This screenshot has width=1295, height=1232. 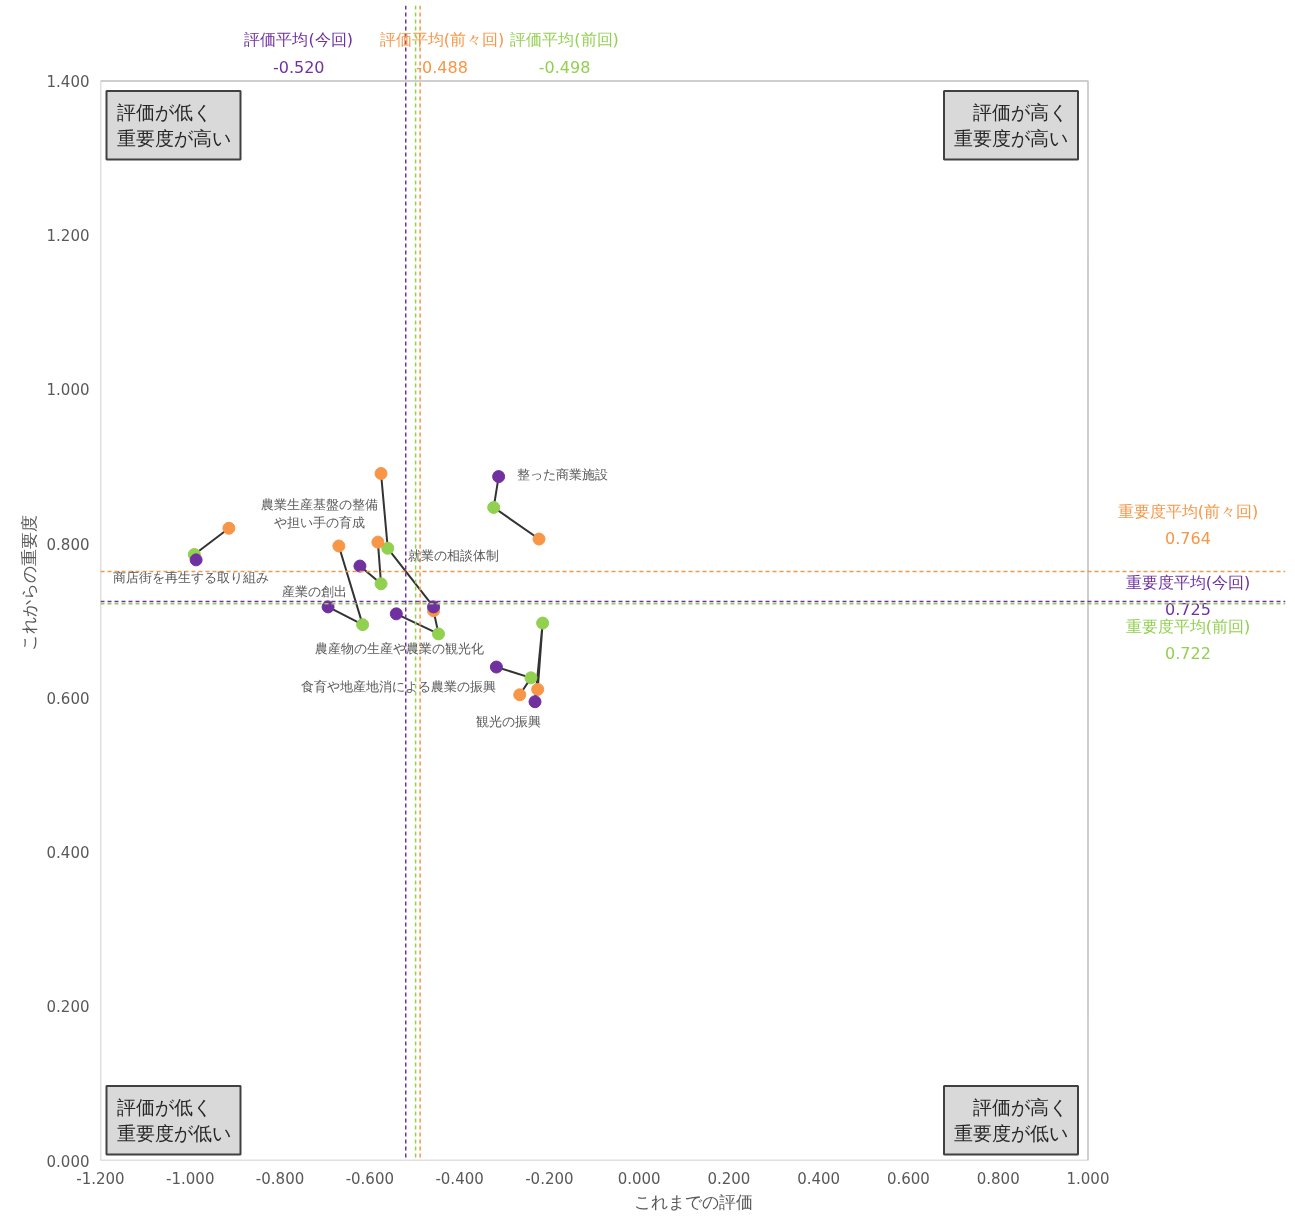 I want to click on x-tick-label: 0.400, so click(x=819, y=1178).